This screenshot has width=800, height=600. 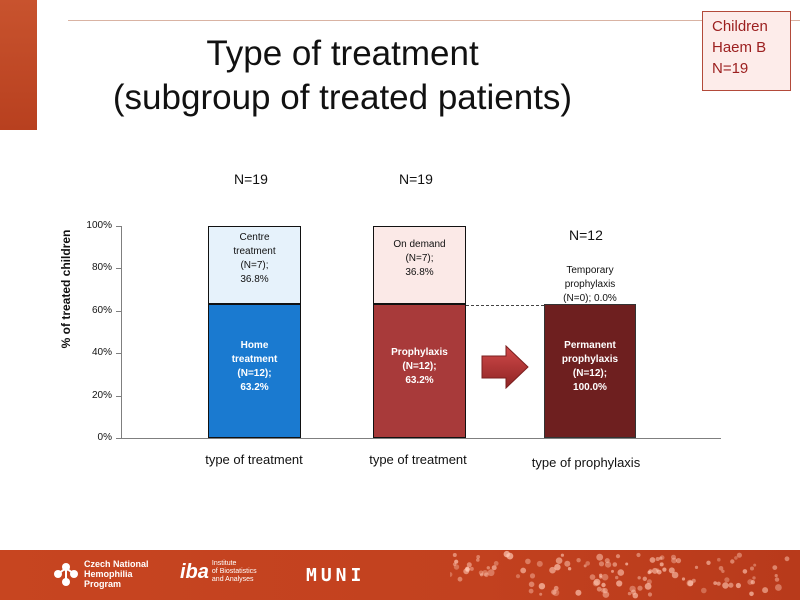 I want to click on y-tick-label: 40%, so click(x=101, y=353).